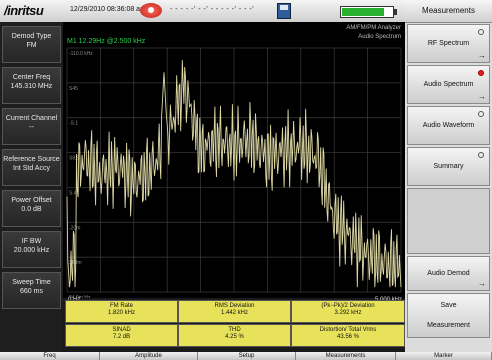  I want to click on save-disk-icon, so click(284, 11).